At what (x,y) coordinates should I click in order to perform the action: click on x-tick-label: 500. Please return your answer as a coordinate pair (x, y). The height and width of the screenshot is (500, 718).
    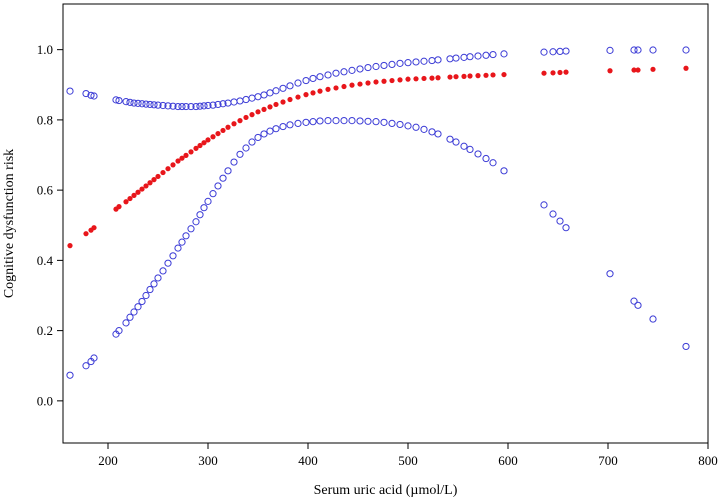
    Looking at the image, I should click on (408, 460).